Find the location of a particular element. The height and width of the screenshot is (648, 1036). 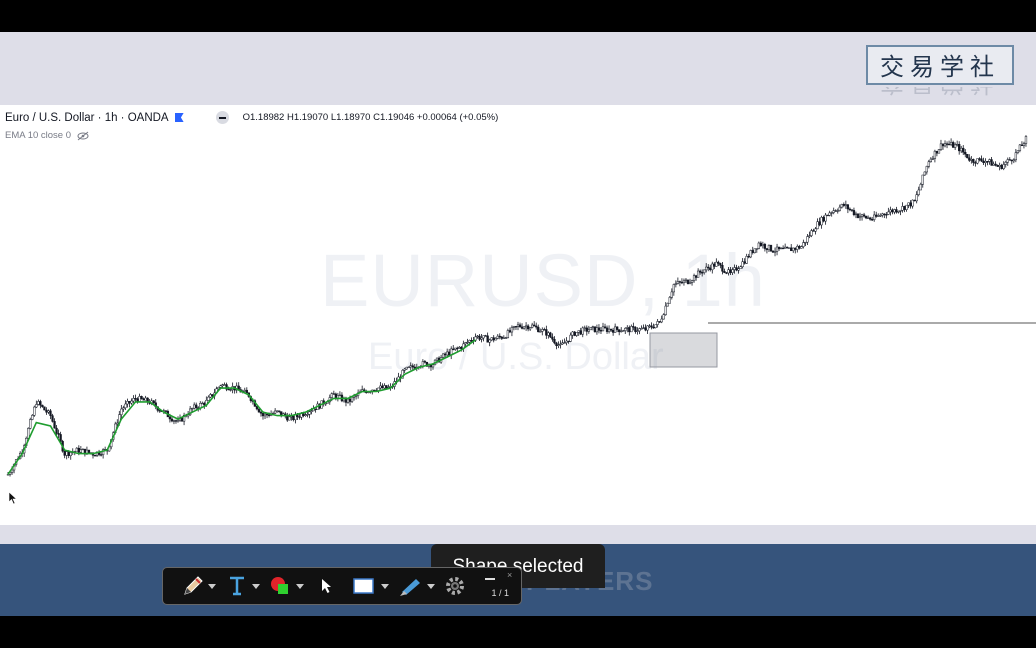

flag-icon is located at coordinates (179, 117).